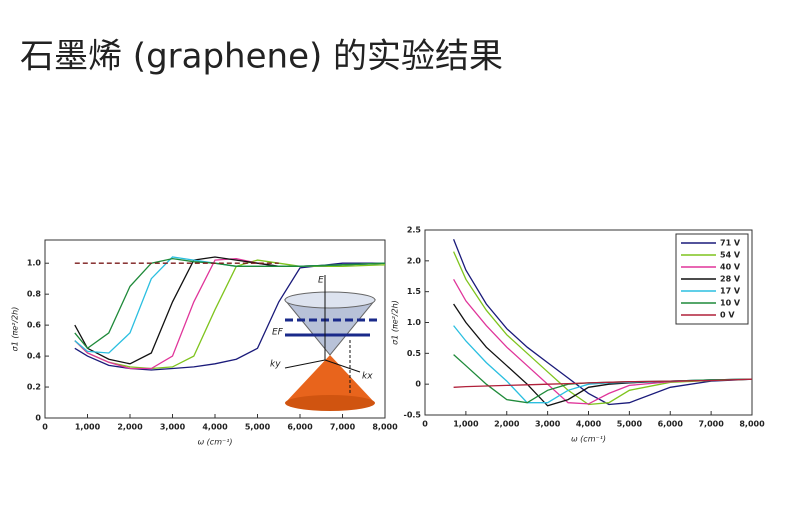  Describe the element at coordinates (330, 300) in the screenshot. I see `cone-top` at that location.